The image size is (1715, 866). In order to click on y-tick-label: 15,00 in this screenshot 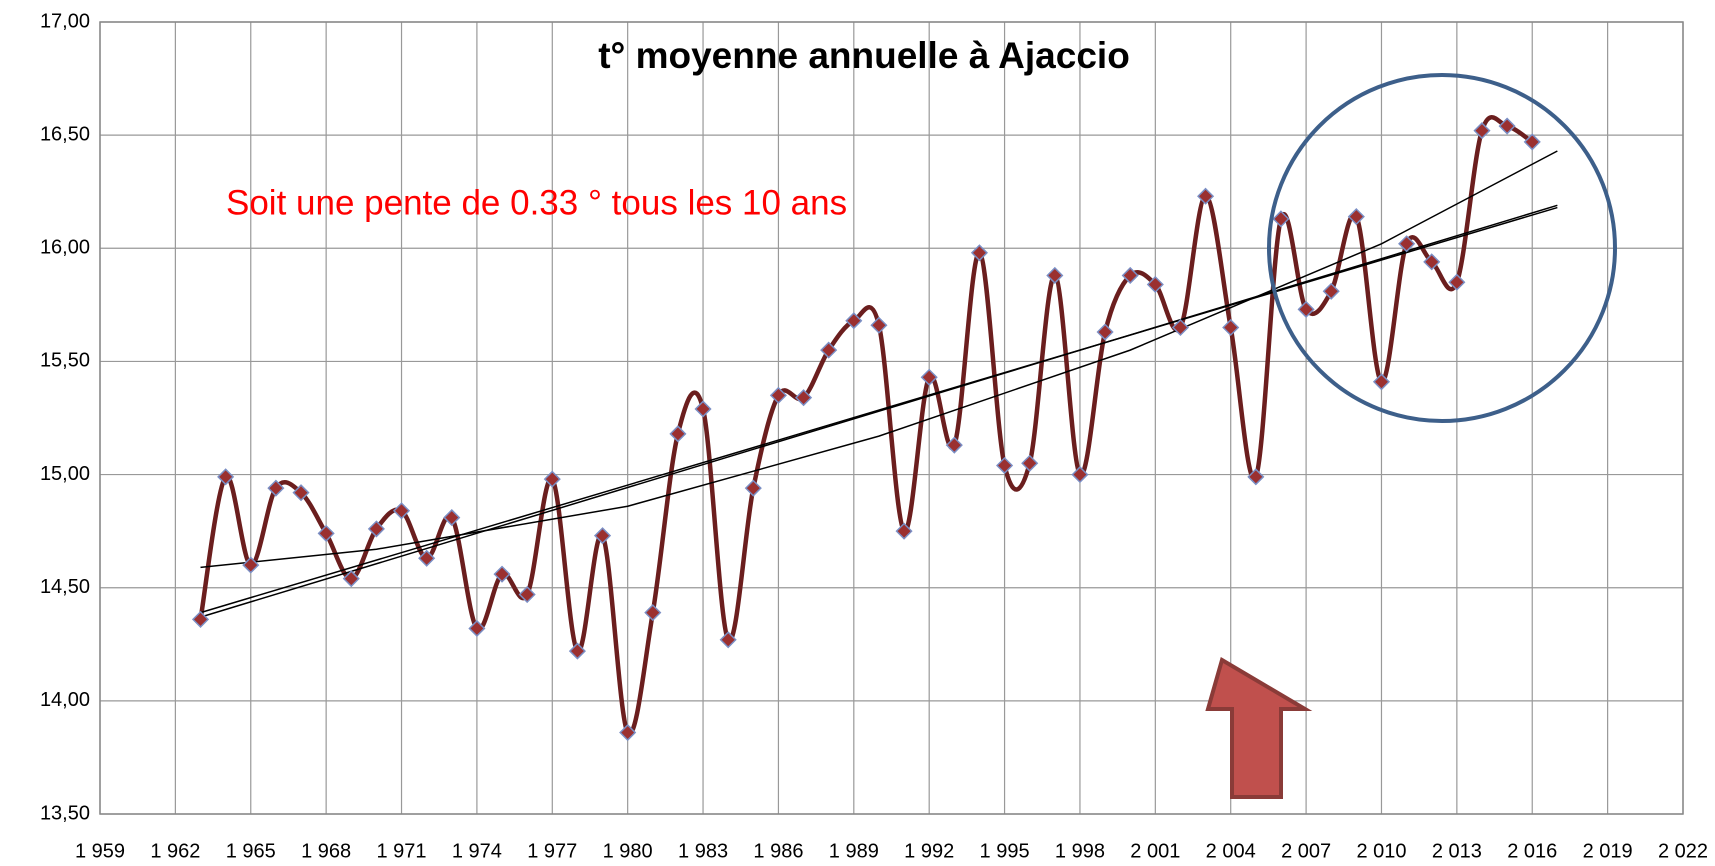, I will do `click(65, 474)`.